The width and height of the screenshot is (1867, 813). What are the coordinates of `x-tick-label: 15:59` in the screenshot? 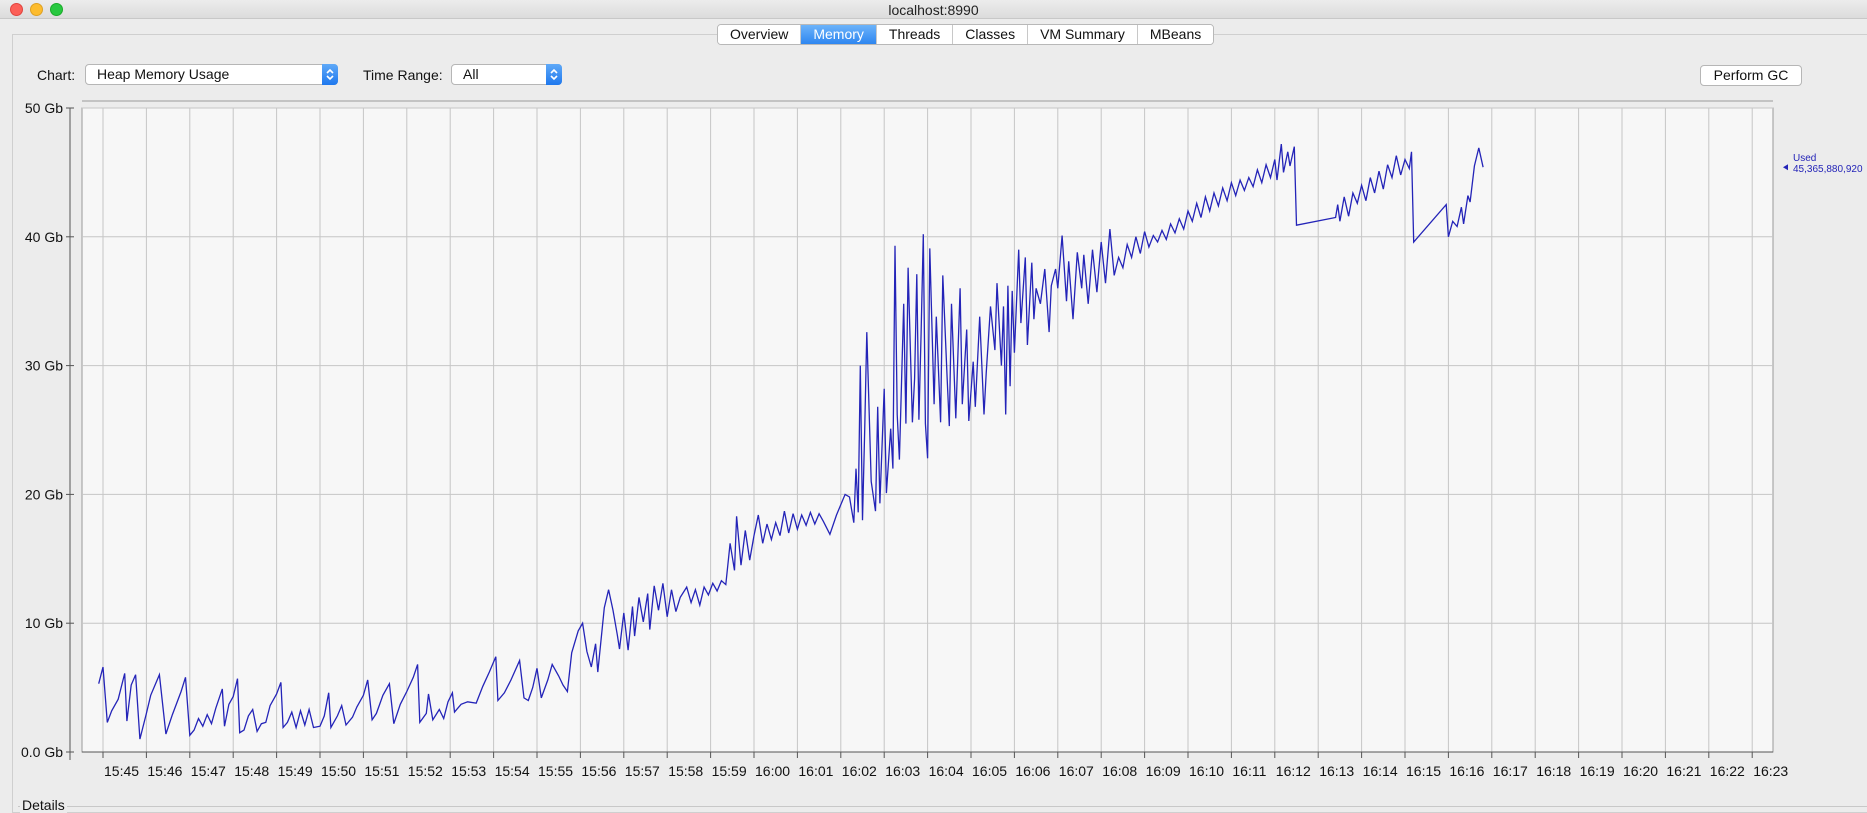 It's located at (729, 771).